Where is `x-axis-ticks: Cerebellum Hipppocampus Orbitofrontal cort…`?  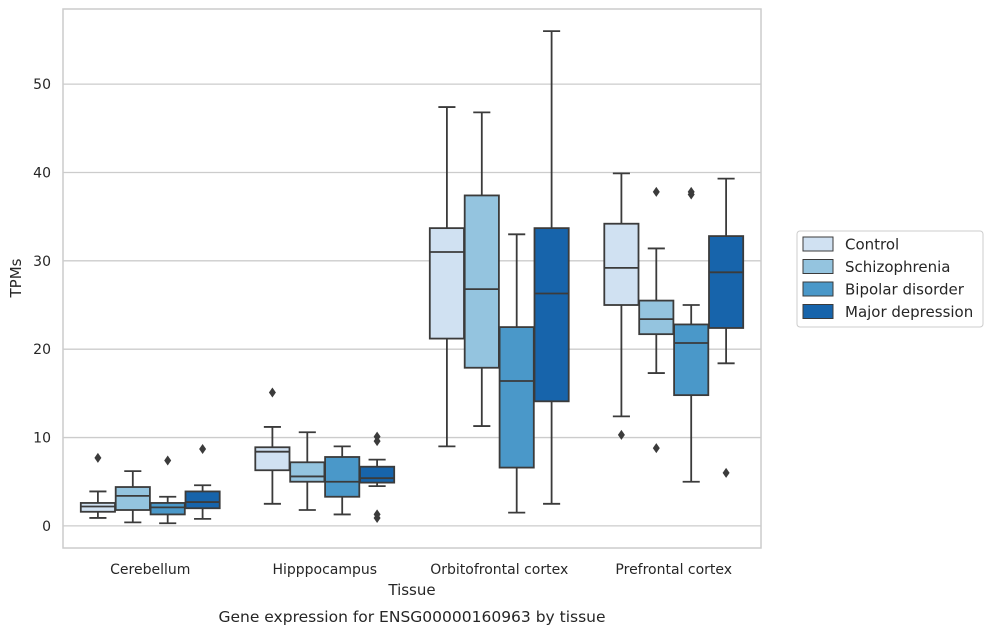
x-axis-ticks: Cerebellum Hipppocampus Orbitofrontal cort… is located at coordinates (421, 570).